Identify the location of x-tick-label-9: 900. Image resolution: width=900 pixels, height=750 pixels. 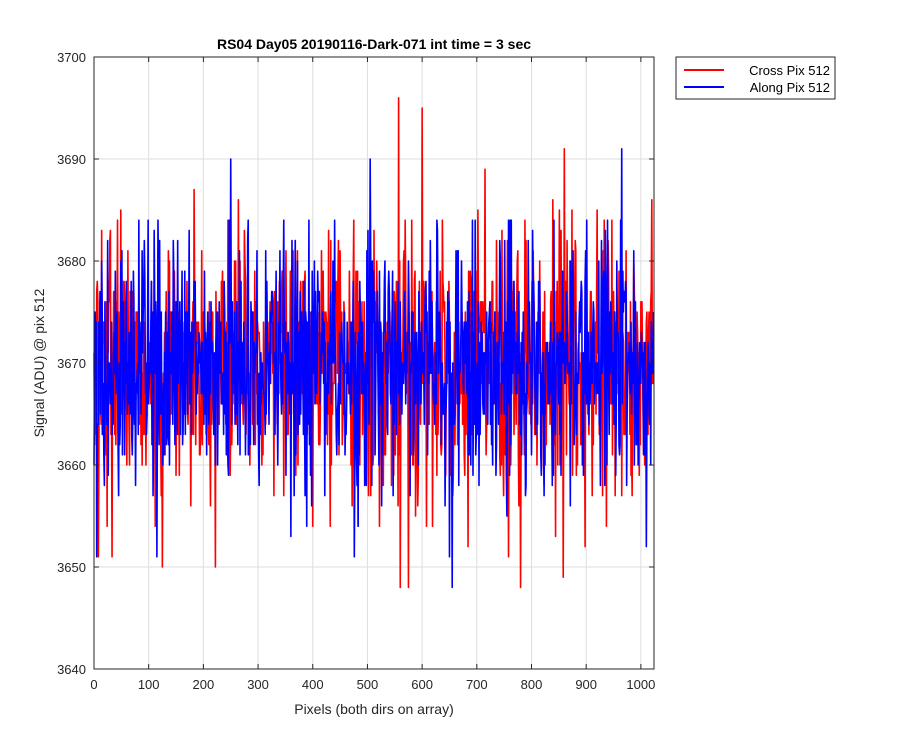
(586, 684).